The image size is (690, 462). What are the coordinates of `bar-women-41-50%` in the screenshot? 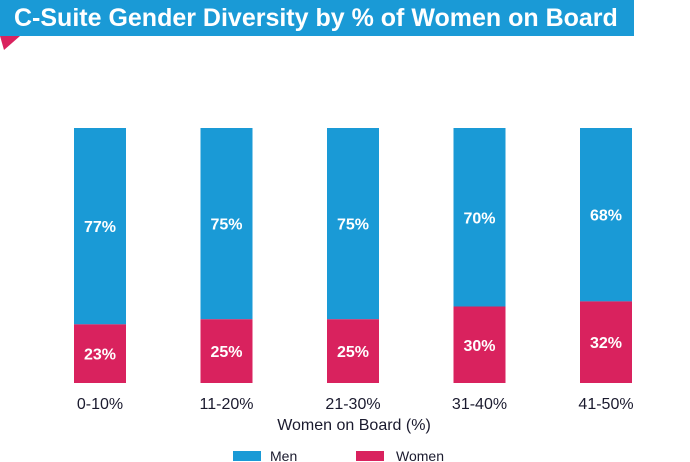 It's located at (606, 342).